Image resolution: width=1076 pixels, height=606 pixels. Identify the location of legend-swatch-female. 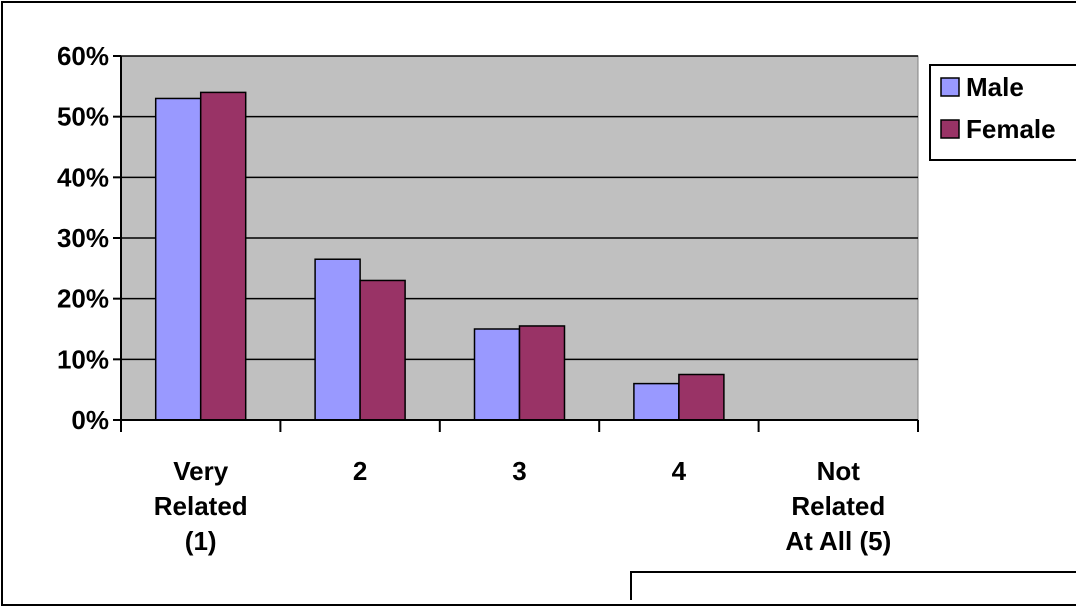
(950, 129).